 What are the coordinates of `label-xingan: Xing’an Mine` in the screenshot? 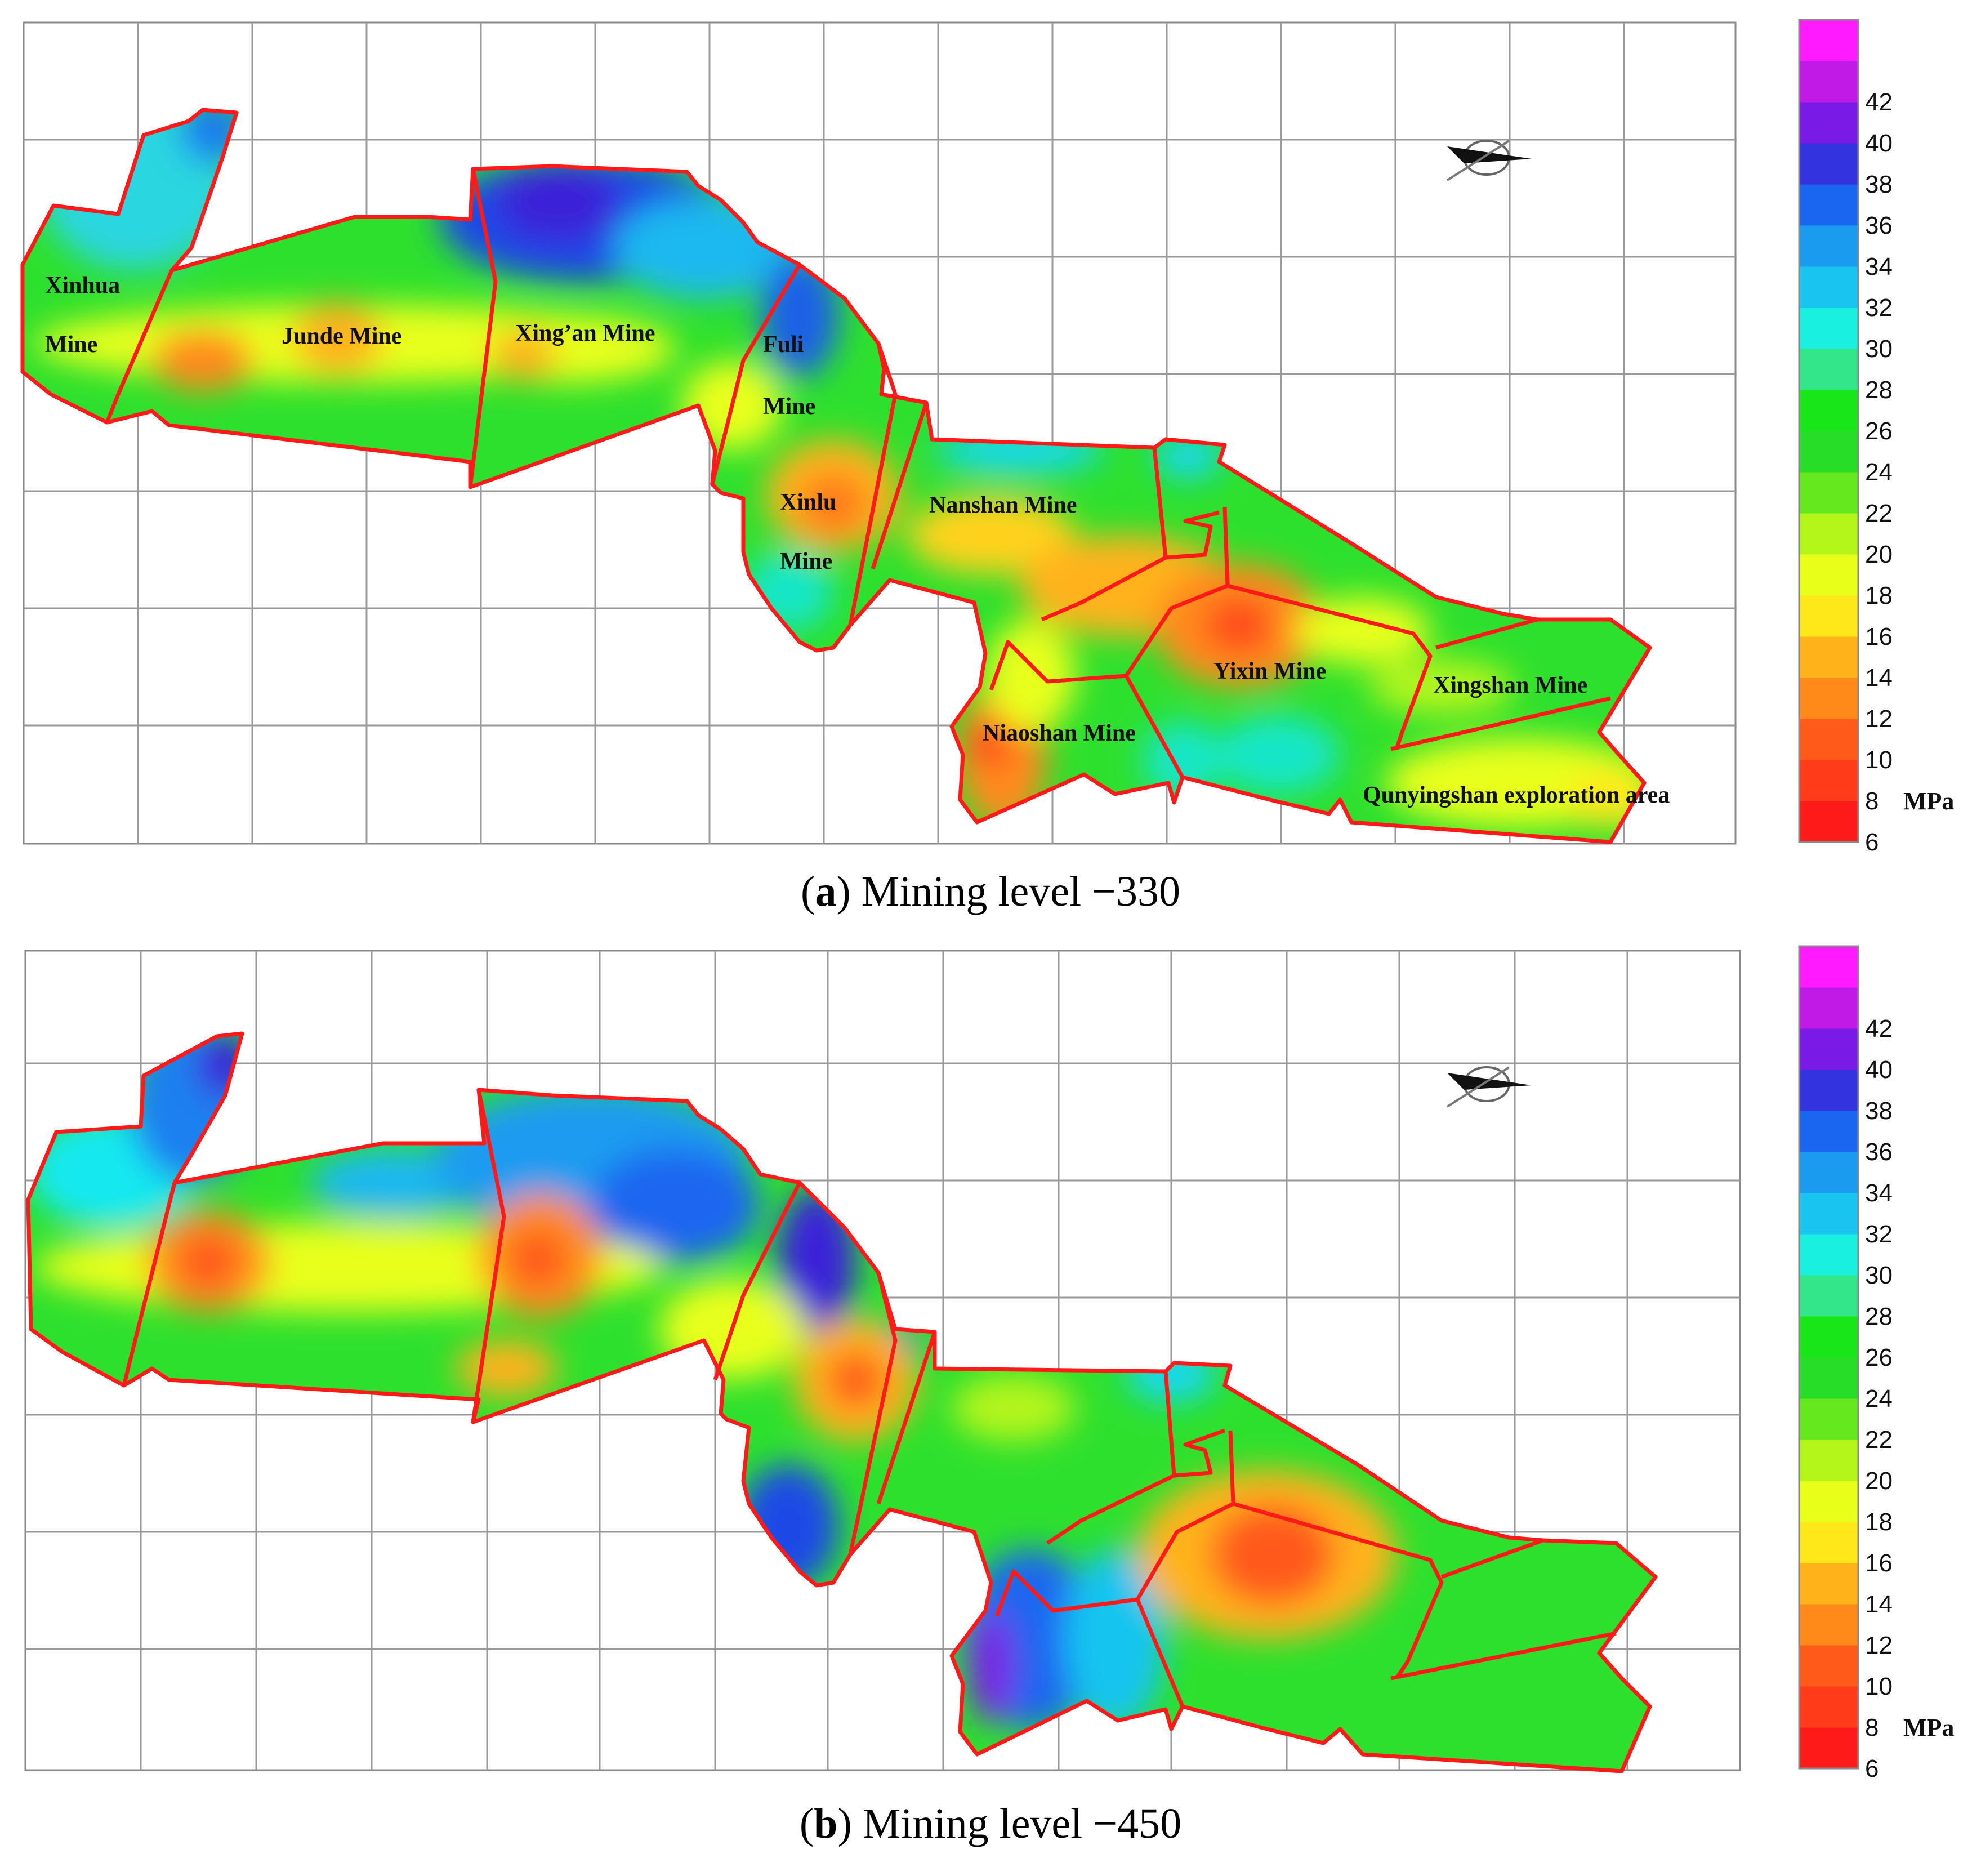 It's located at (585, 333).